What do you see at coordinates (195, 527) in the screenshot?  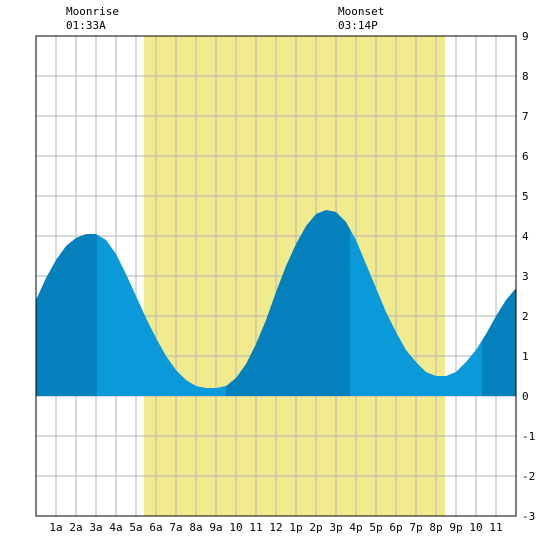 I see `x-tick-label: 8a` at bounding box center [195, 527].